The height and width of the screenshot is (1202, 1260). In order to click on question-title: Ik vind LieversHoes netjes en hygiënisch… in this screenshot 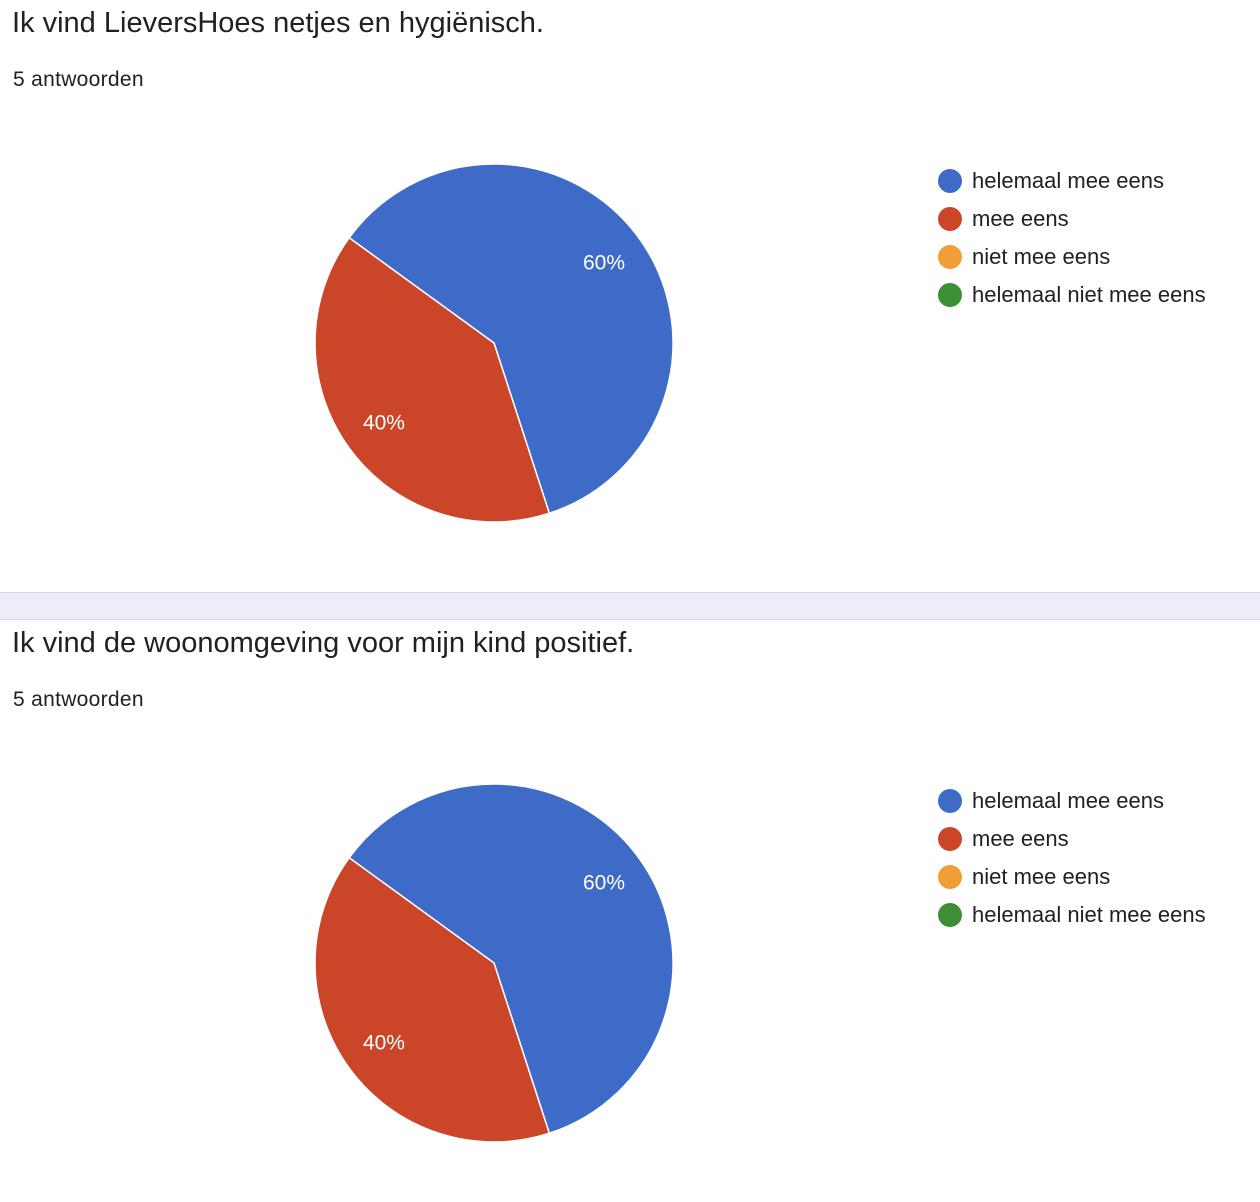, I will do `click(278, 23)`.